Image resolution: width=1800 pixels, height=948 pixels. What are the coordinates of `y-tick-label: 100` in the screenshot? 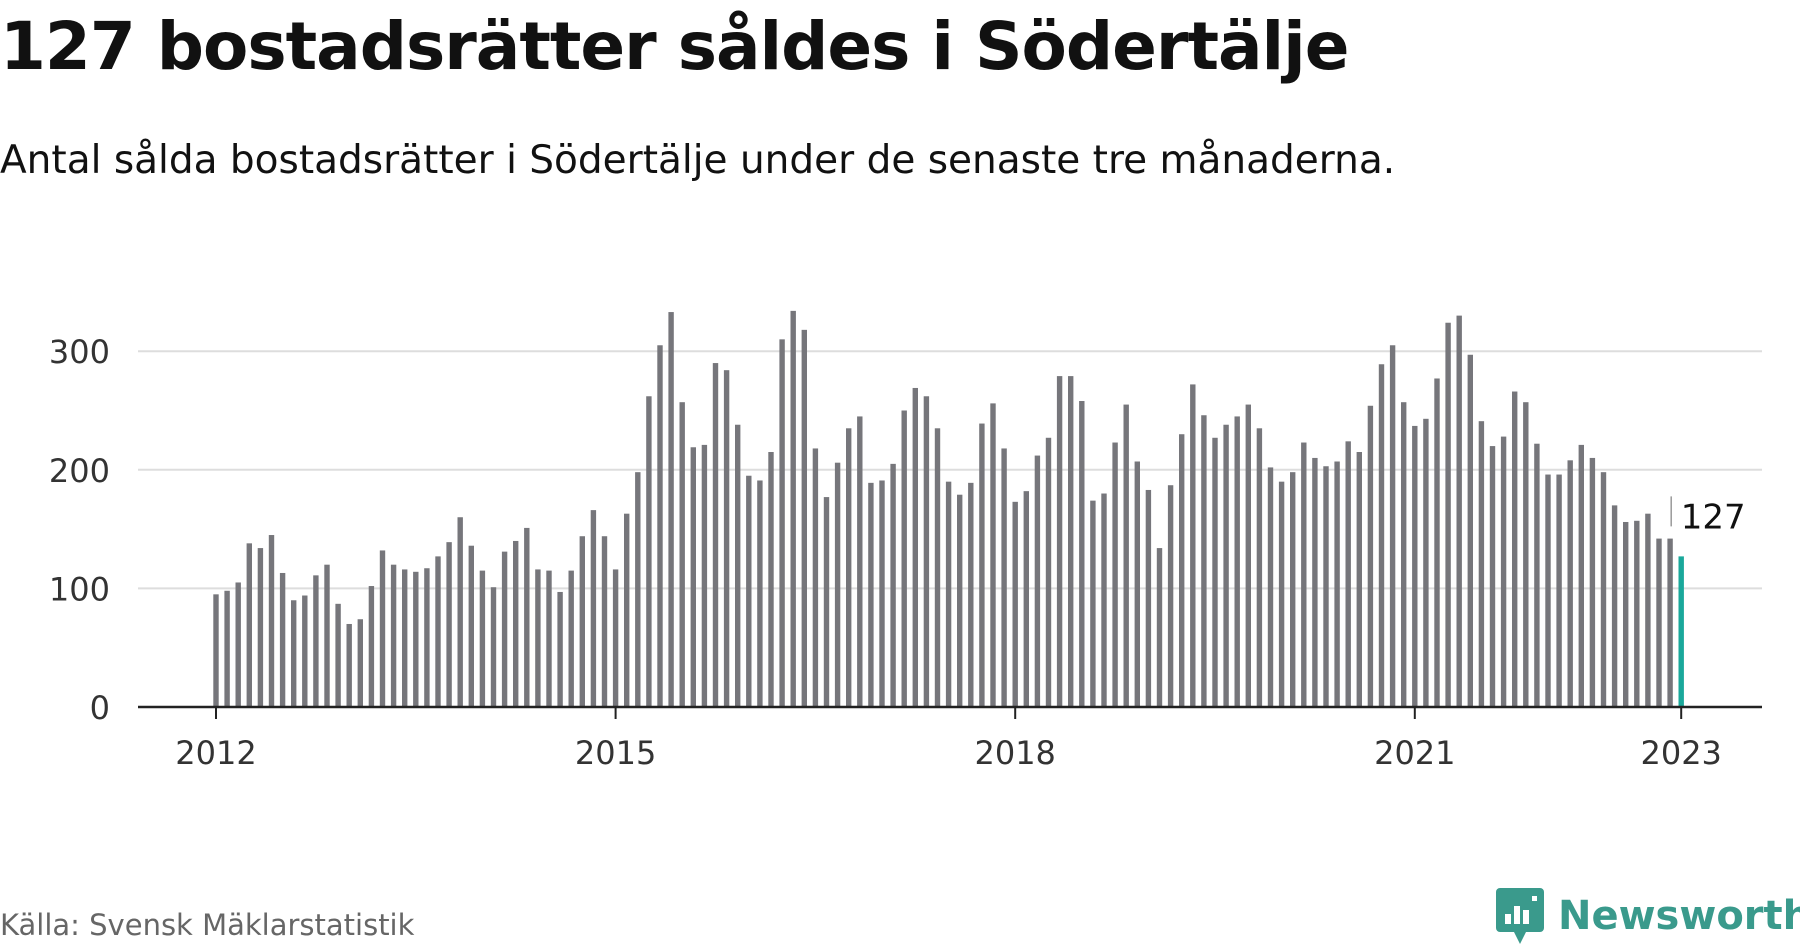 It's located at (79, 589).